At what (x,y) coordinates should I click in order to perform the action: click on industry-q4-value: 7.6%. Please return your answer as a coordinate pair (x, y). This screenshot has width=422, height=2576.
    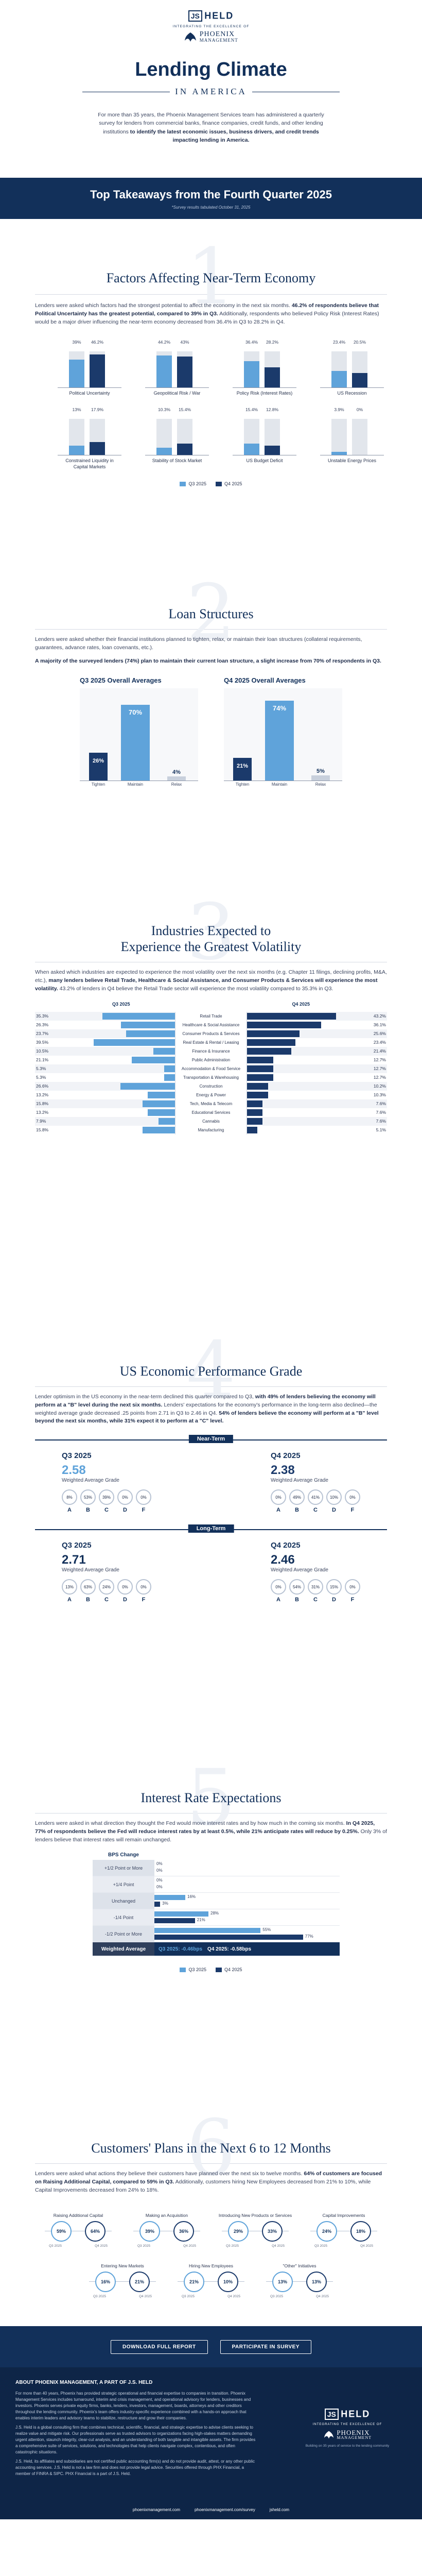
    Looking at the image, I should click on (381, 1103).